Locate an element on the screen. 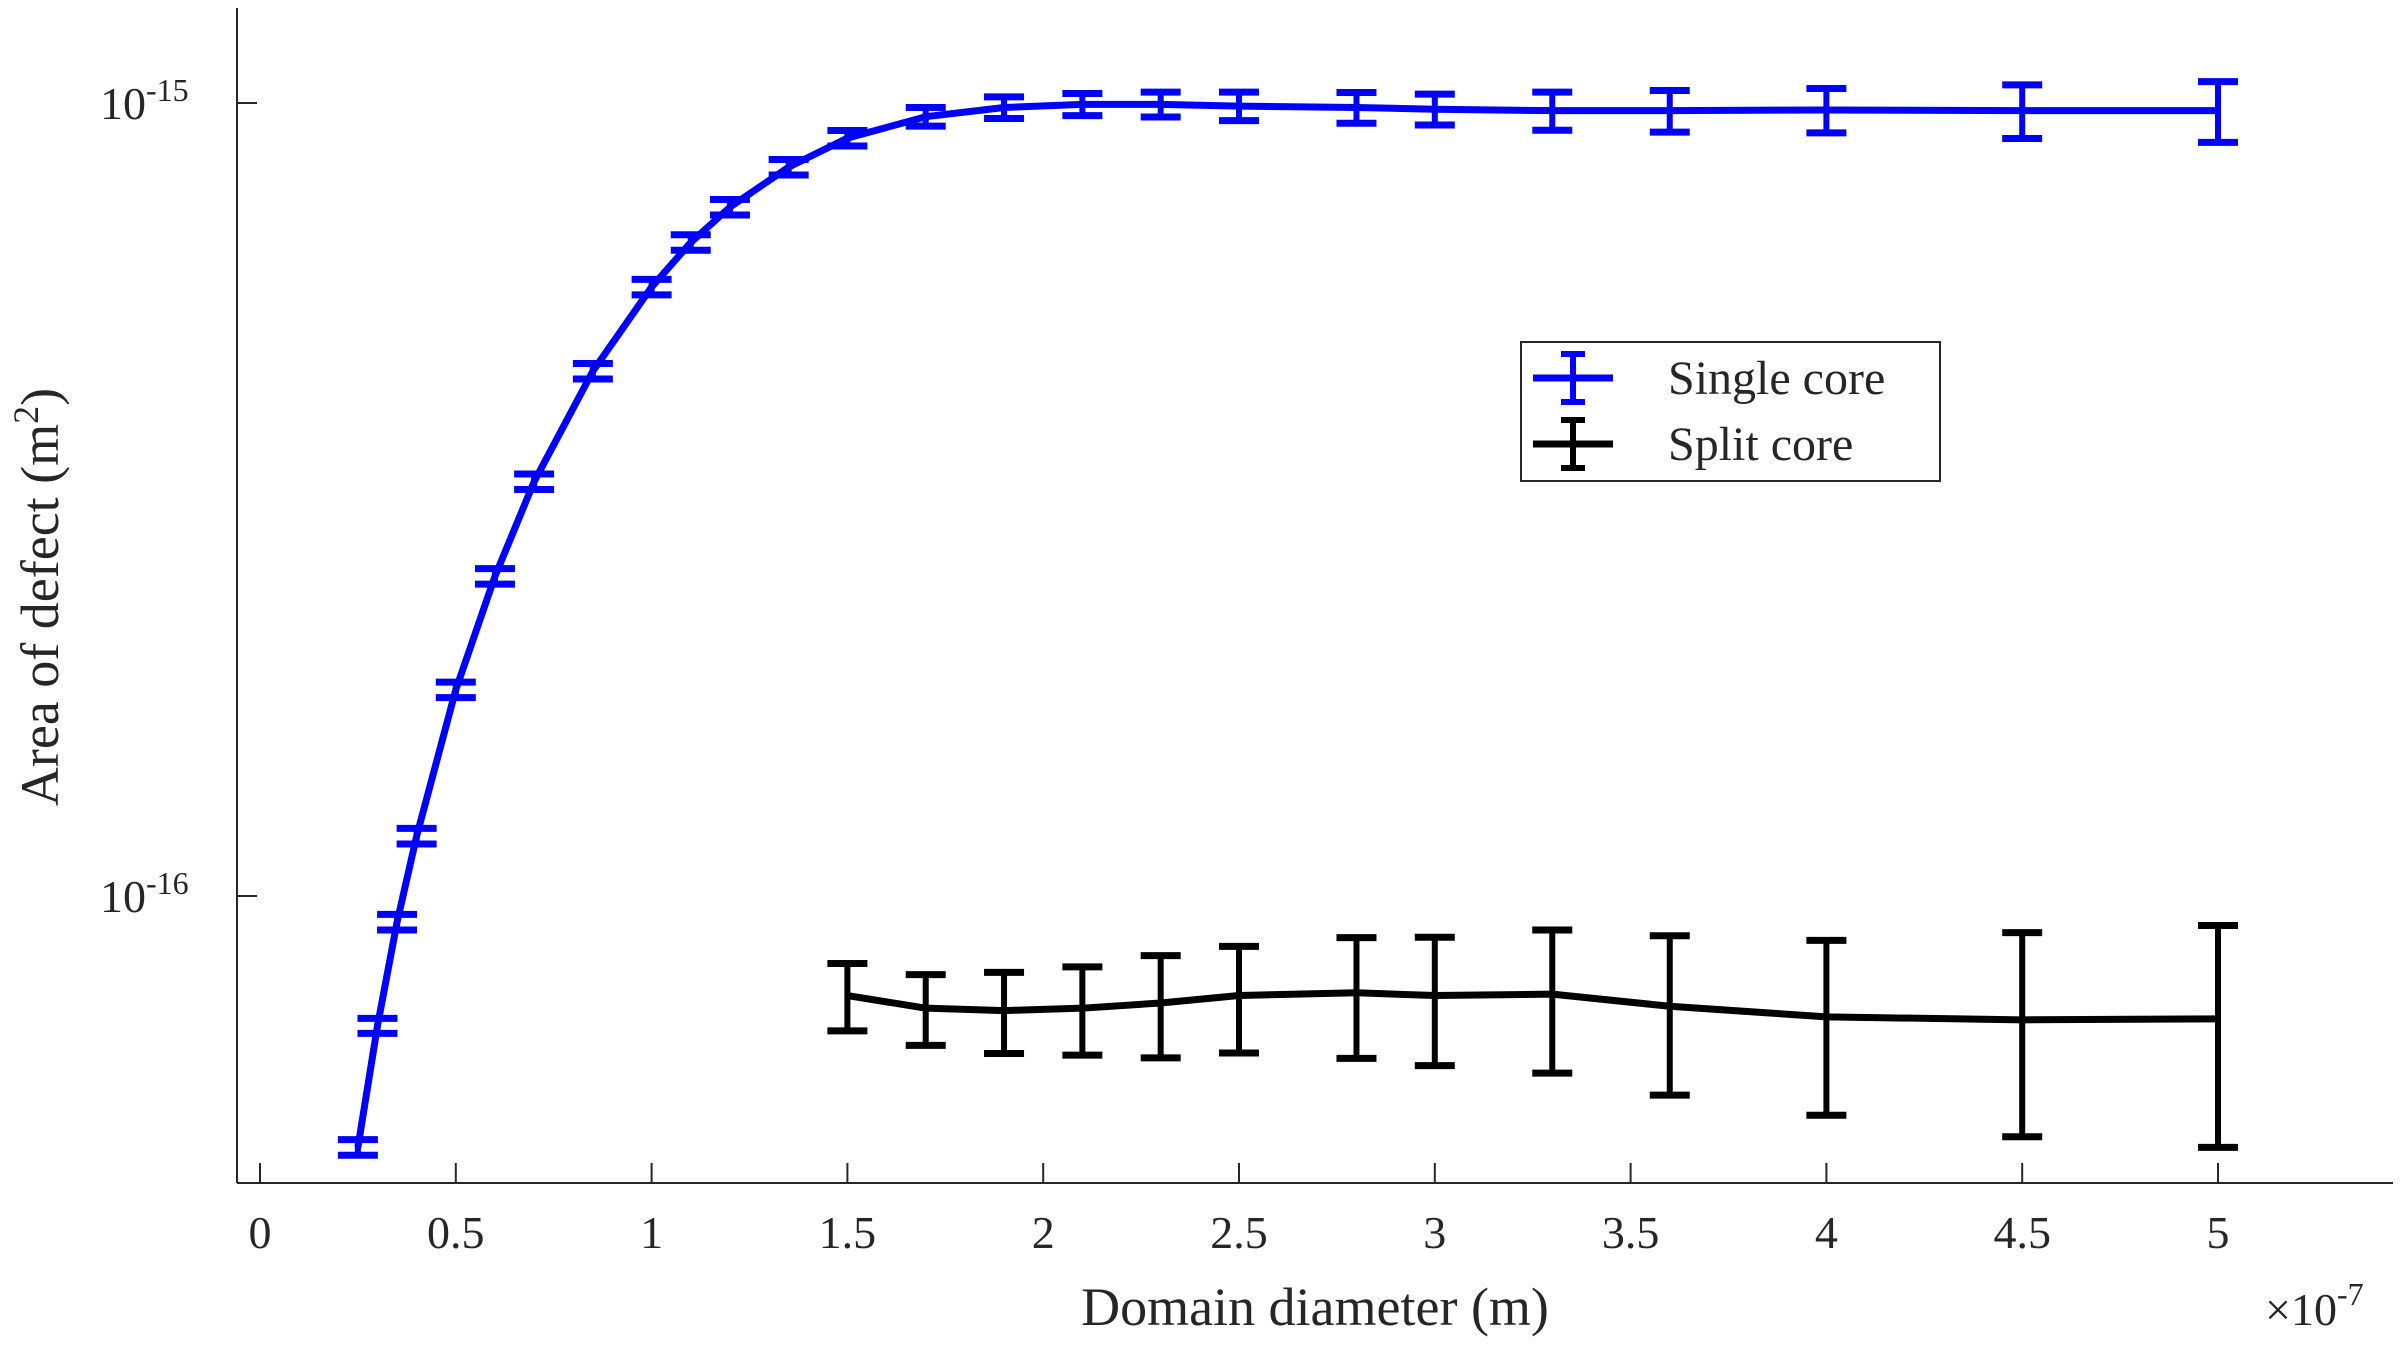  x-tick-label: 3 is located at coordinates (1434, 1232).